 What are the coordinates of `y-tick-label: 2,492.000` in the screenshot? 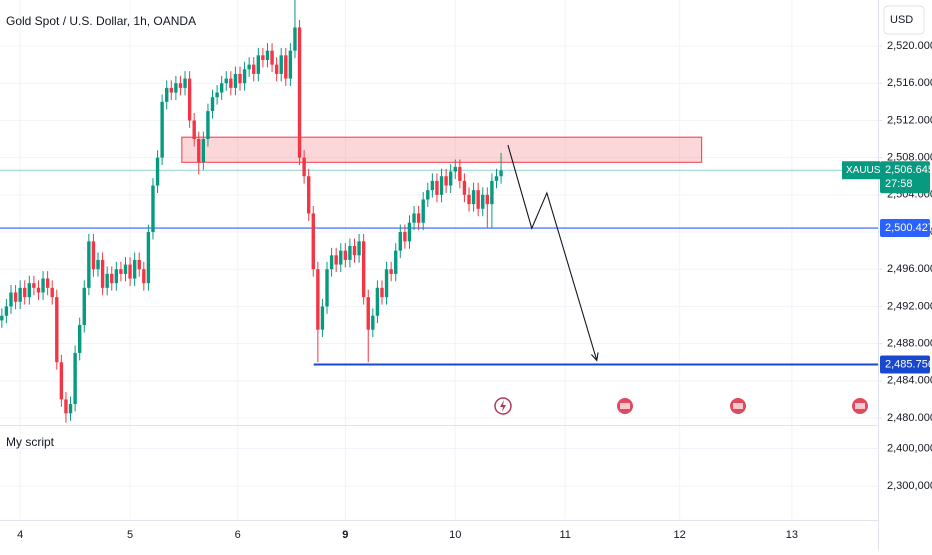 It's located at (909, 306).